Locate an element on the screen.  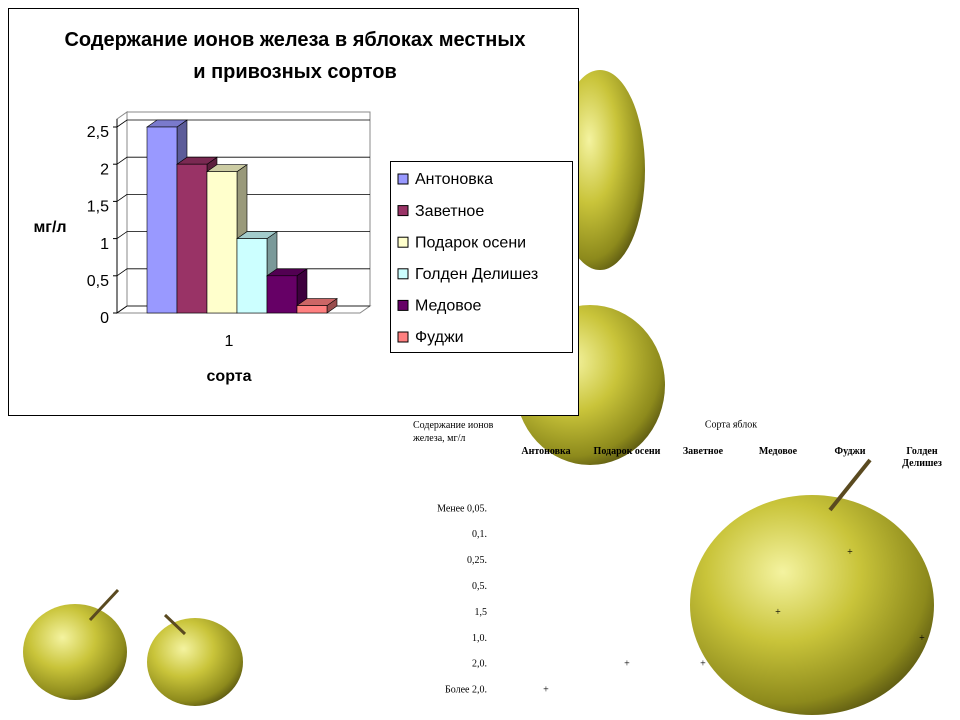
row-label: Более 2,0. is located at coordinates (466, 690).